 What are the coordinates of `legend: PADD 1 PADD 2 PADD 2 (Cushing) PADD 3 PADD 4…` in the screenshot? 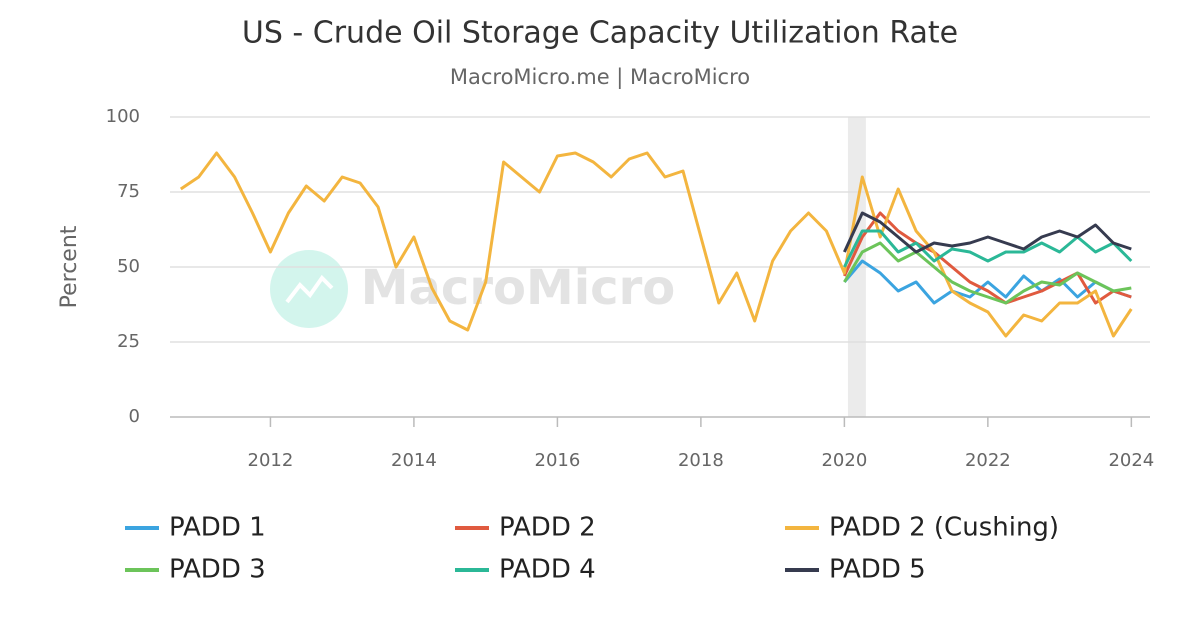 It's located at (592, 549).